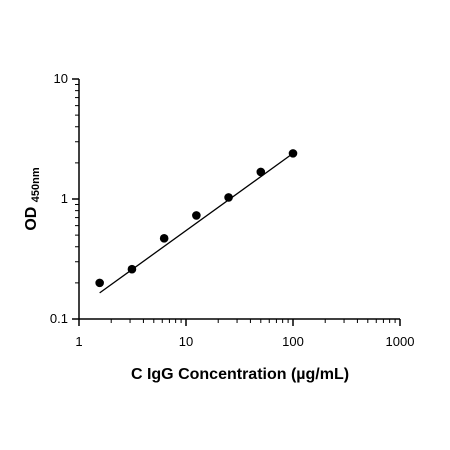  I want to click on y-axis-title-subscript: 450nm, so click(36, 184).